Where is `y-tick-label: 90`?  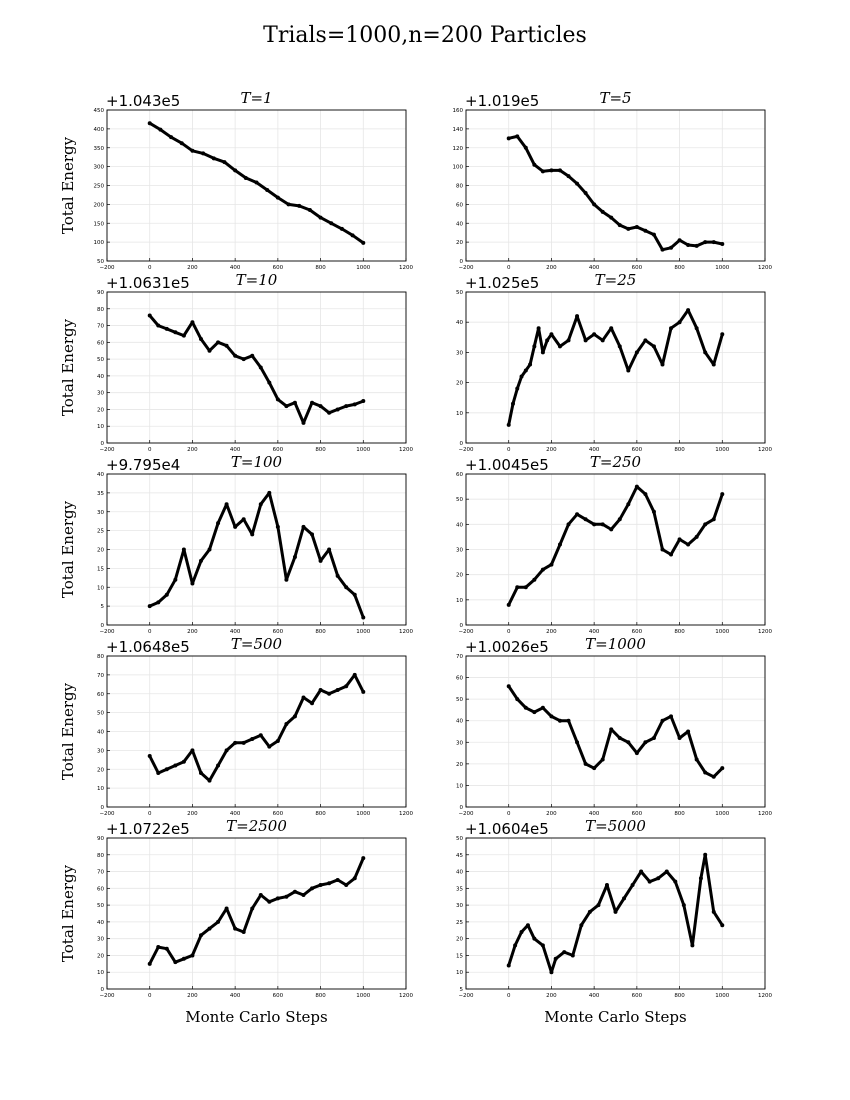 y-tick-label: 90 is located at coordinates (100, 293).